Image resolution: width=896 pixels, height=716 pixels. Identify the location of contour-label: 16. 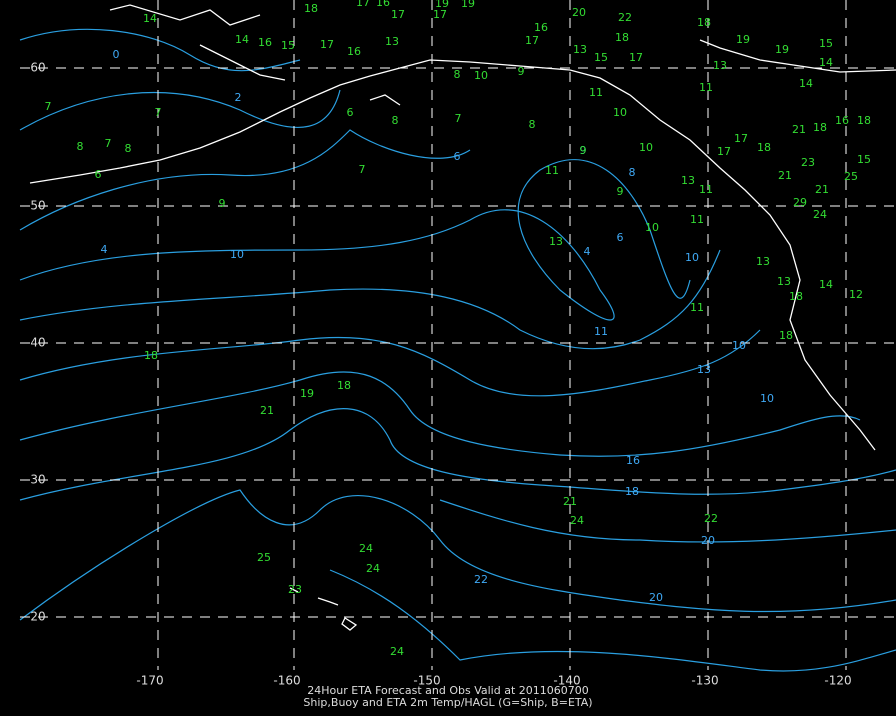
(633, 460).